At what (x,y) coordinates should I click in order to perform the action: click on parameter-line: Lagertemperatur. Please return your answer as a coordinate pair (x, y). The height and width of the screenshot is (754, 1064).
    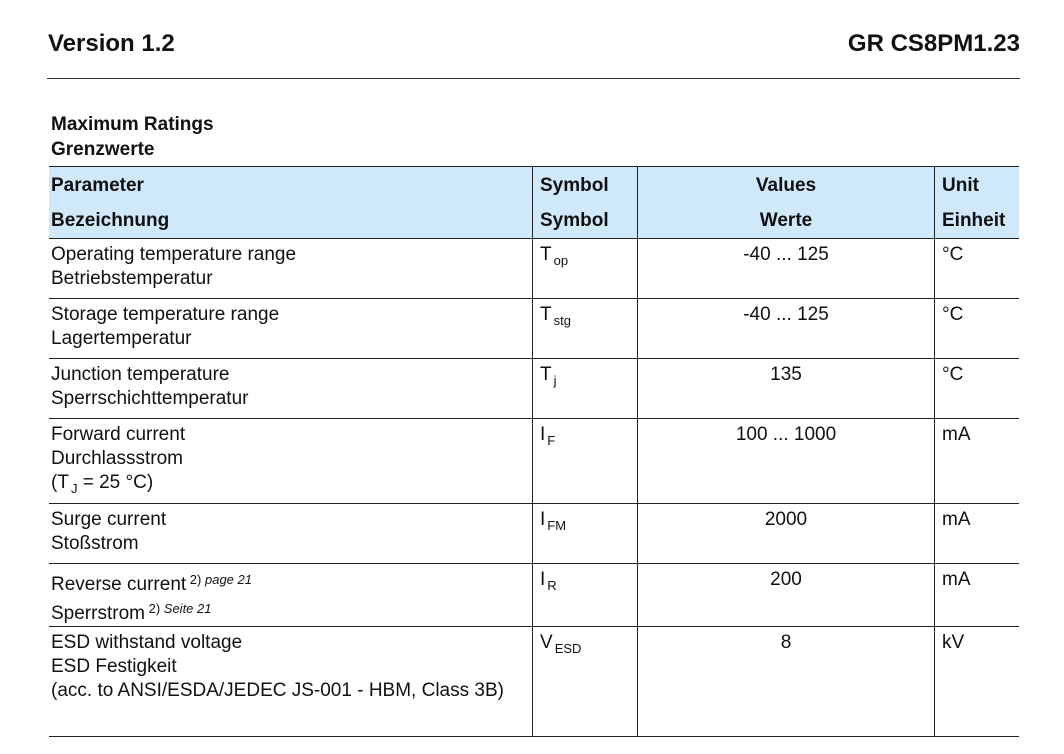
    Looking at the image, I should click on (290, 339).